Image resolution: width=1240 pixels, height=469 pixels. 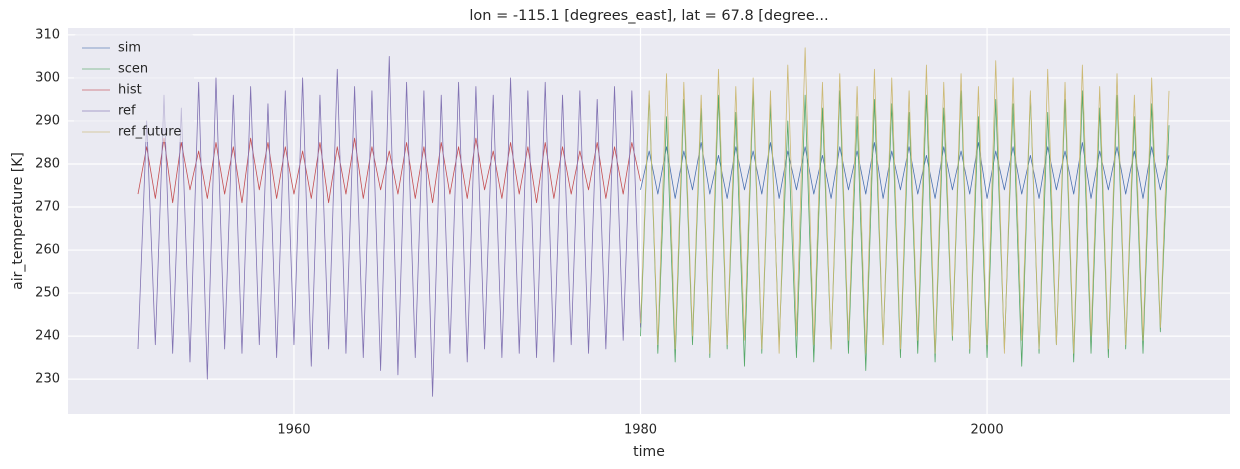 What do you see at coordinates (47, 293) in the screenshot?
I see `y-tick-label: 250` at bounding box center [47, 293].